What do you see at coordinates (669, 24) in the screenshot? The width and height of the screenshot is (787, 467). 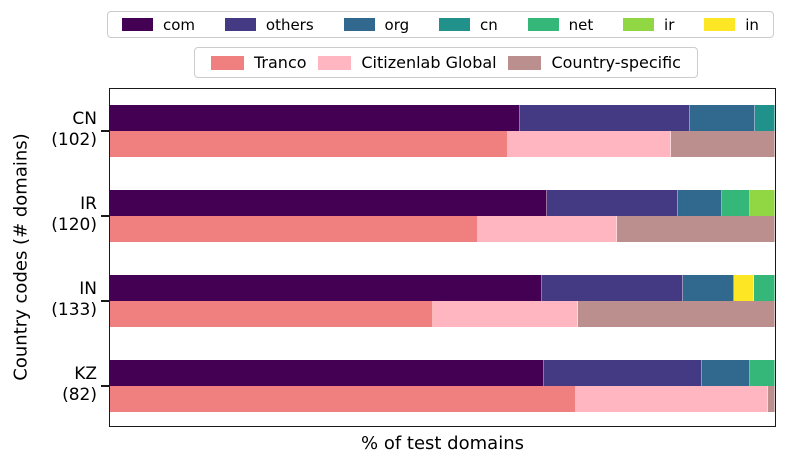 I see `tld-legend-item-label: ir` at bounding box center [669, 24].